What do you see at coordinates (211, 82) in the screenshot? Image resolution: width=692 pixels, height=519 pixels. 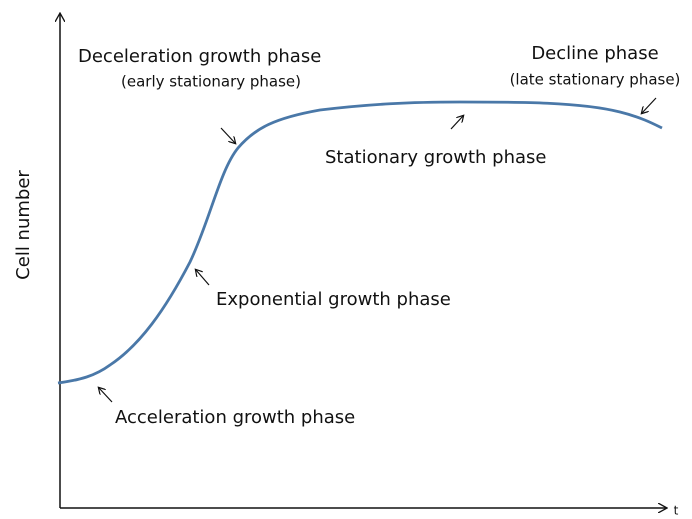 I see `phase-note: (early stationary phase)` at bounding box center [211, 82].